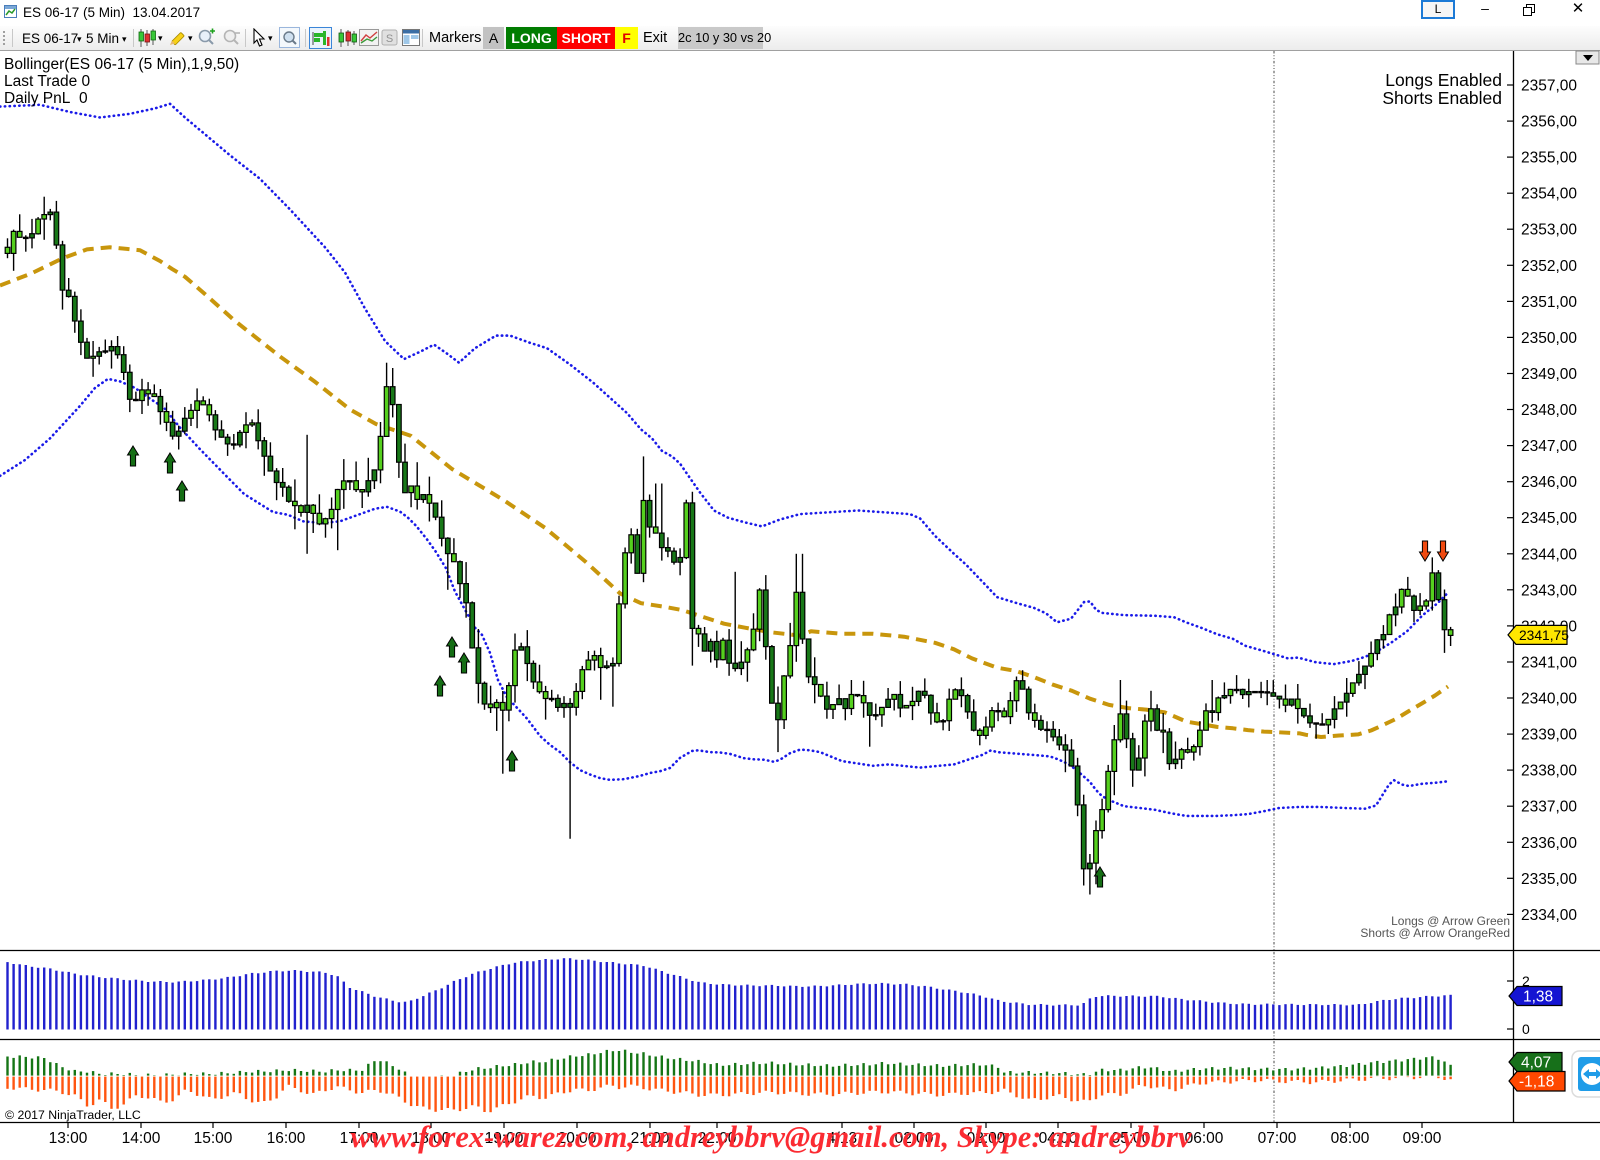 This screenshot has width=1600, height=1160. I want to click on svg-text: Shorts @ Arrow OrangeRed, so click(1435, 933).